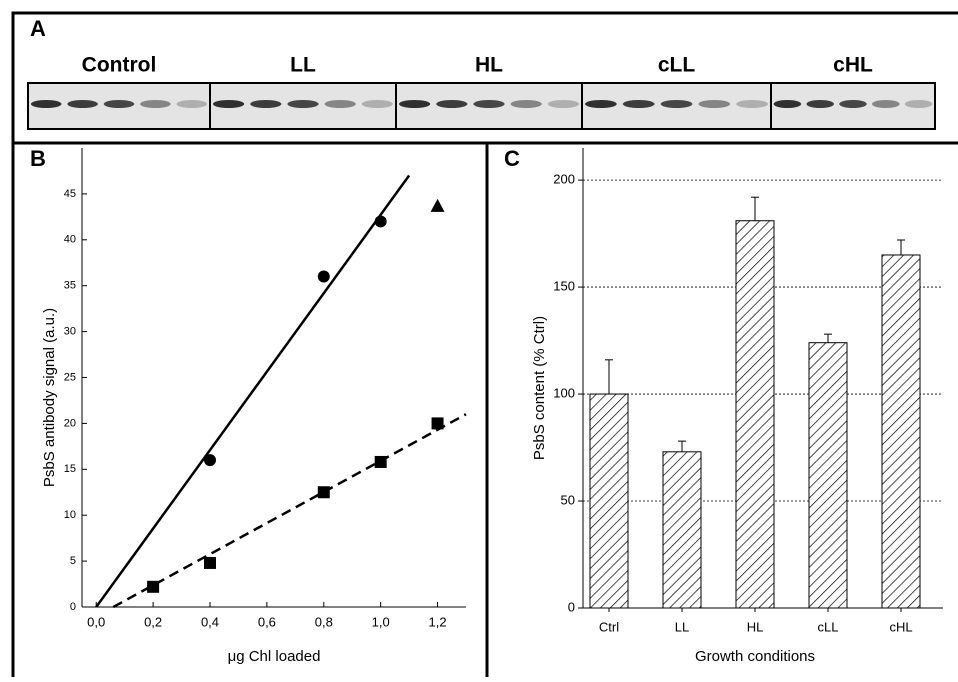 The image size is (958, 682). What do you see at coordinates (568, 499) in the screenshot?
I see `y-tick-label: 50` at bounding box center [568, 499].